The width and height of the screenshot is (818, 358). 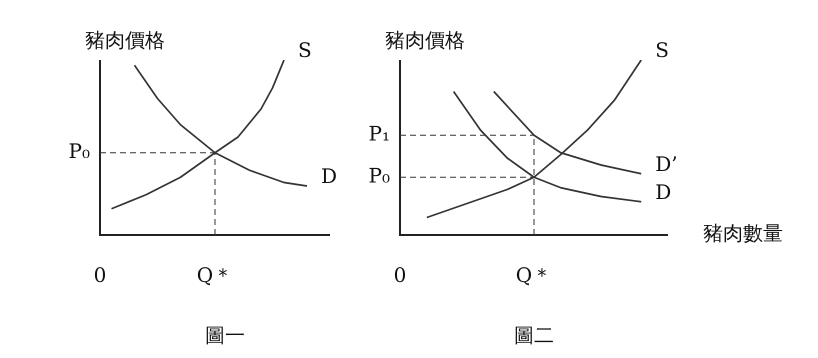 What do you see at coordinates (534, 335) in the screenshot?
I see `text: 圖二` at bounding box center [534, 335].